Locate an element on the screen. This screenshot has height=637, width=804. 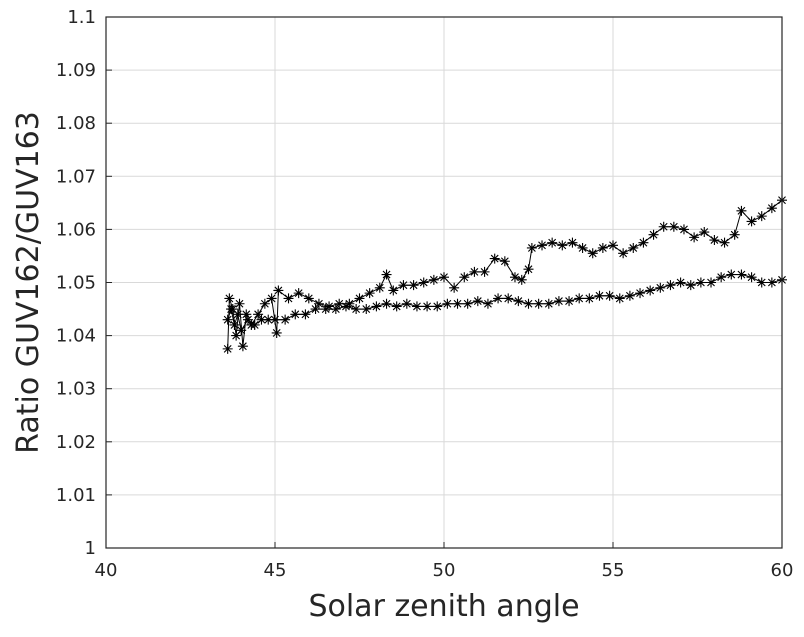
x-tick-label: 45 is located at coordinates (275, 570).